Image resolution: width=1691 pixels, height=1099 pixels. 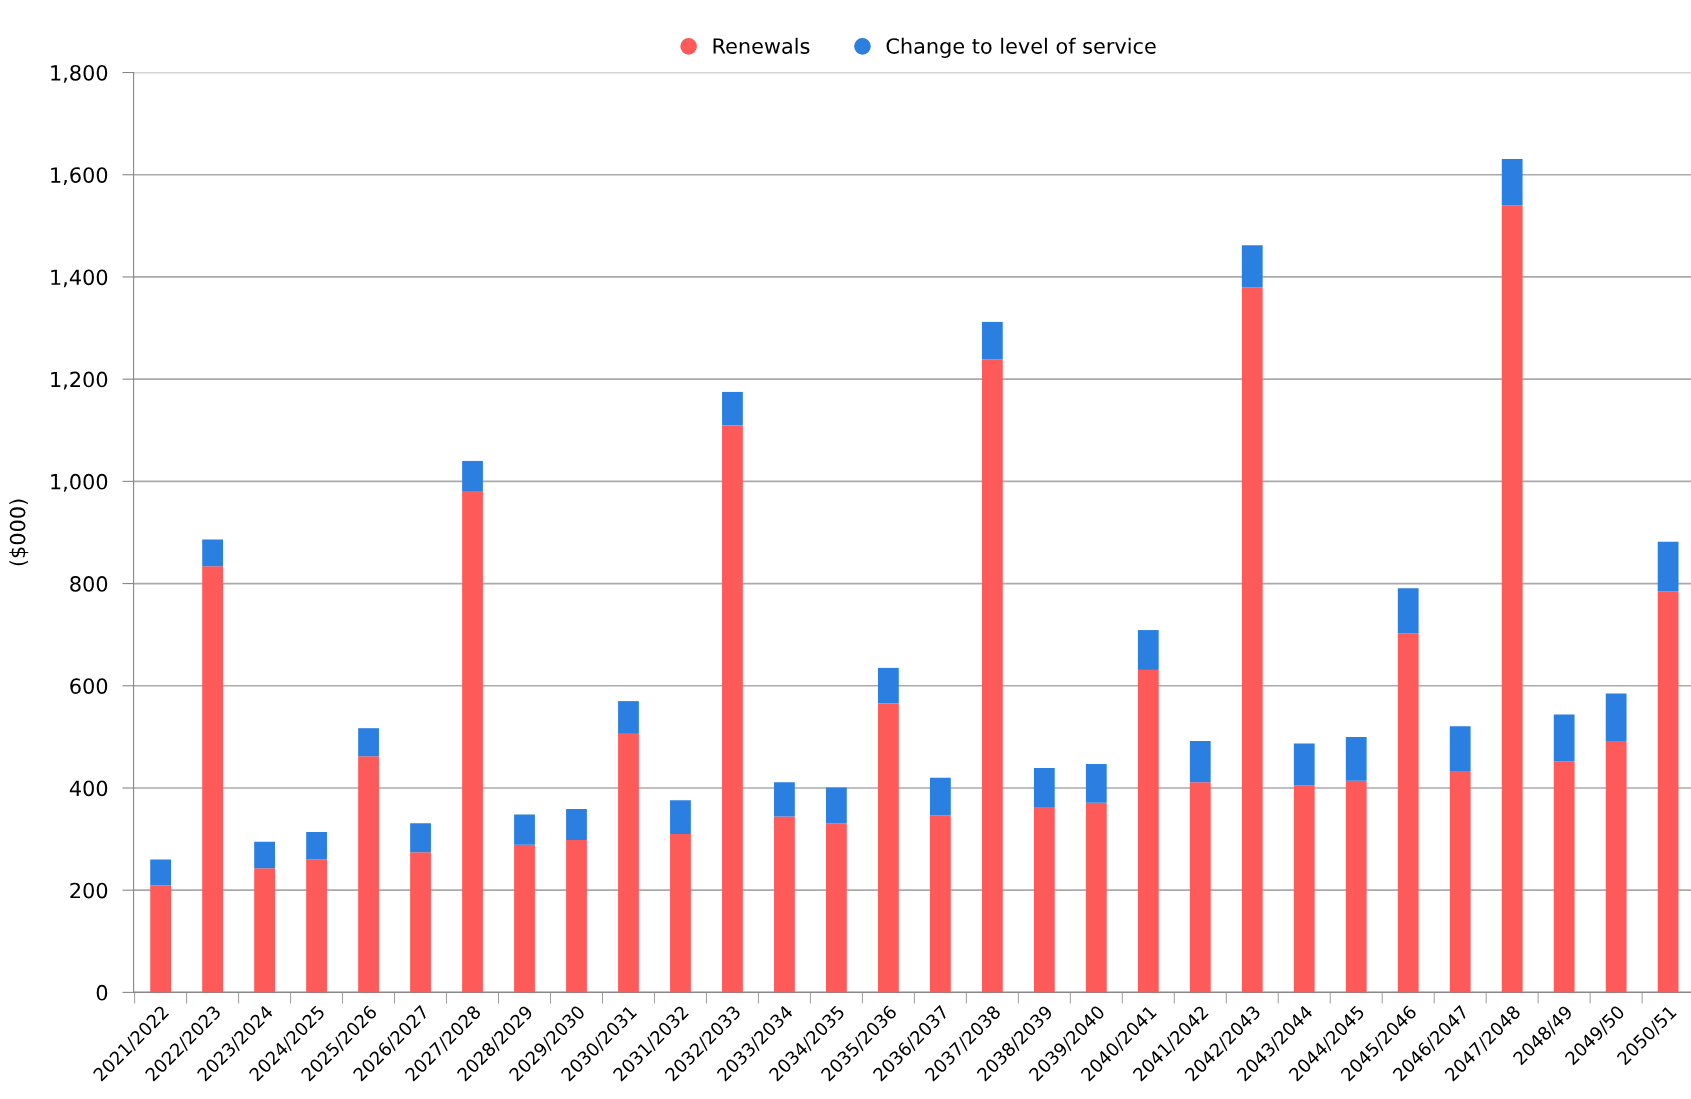 I want to click on y-tick-label: 800, so click(x=89, y=584).